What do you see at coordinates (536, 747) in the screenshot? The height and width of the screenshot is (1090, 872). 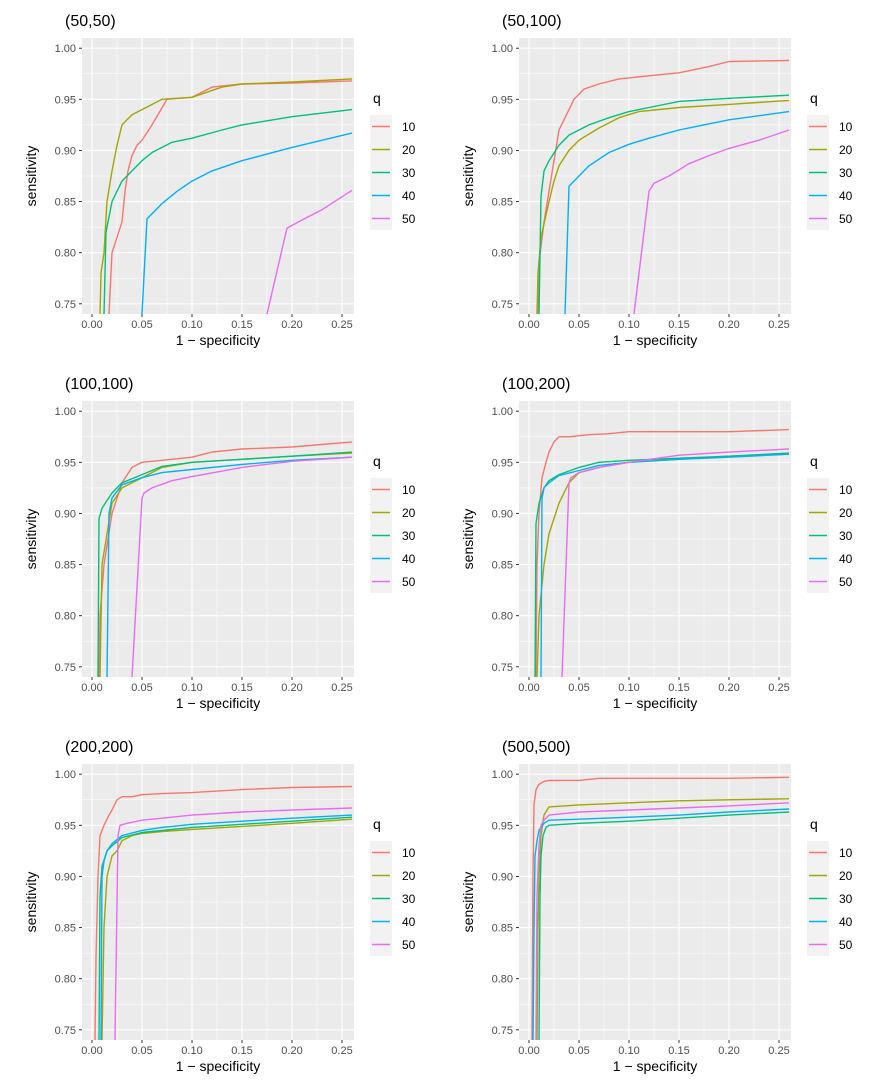 I see `panel-title: (500,500)` at bounding box center [536, 747].